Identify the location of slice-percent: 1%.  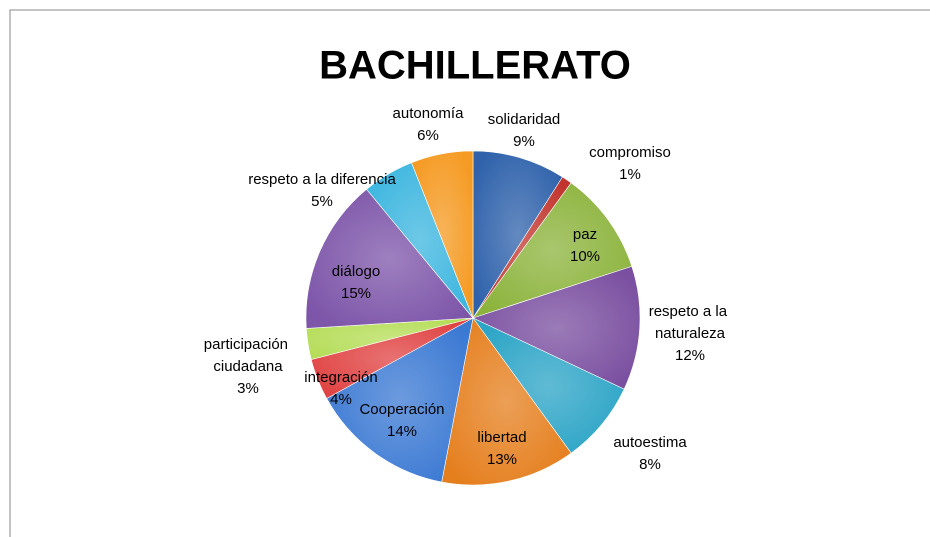
(630, 174).